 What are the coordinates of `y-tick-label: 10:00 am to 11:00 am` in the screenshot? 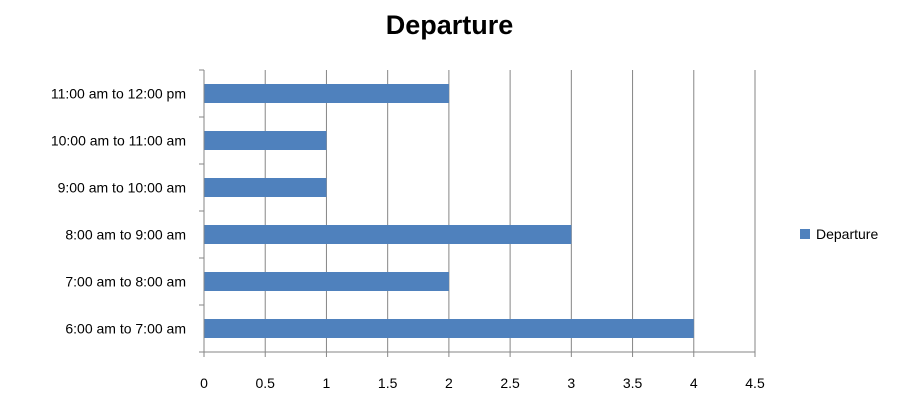 It's located at (118, 141).